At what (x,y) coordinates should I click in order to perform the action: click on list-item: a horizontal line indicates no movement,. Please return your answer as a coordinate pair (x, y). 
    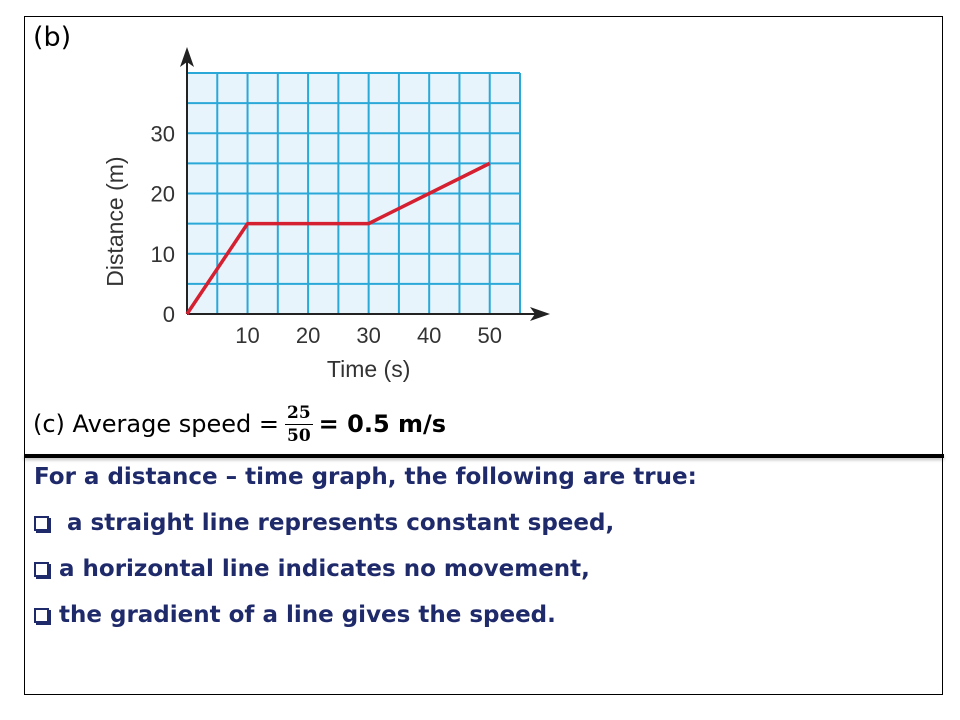
    Looking at the image, I should click on (365, 569).